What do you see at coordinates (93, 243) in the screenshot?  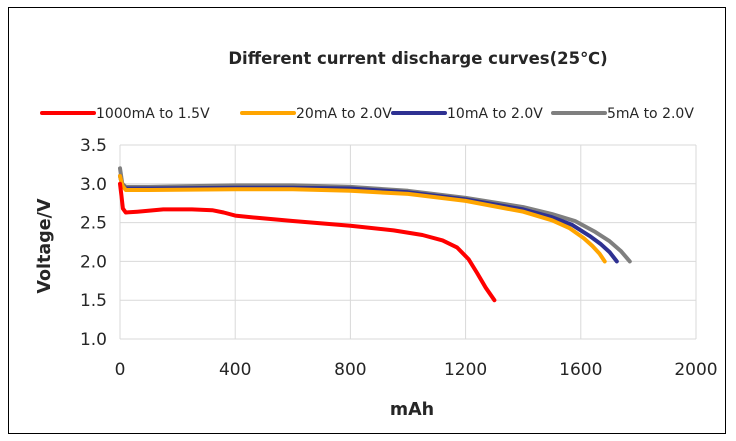 I see `y-axis-ticks: 1.0 1.5 2.0 2.5 3.0 3.5` at bounding box center [93, 243].